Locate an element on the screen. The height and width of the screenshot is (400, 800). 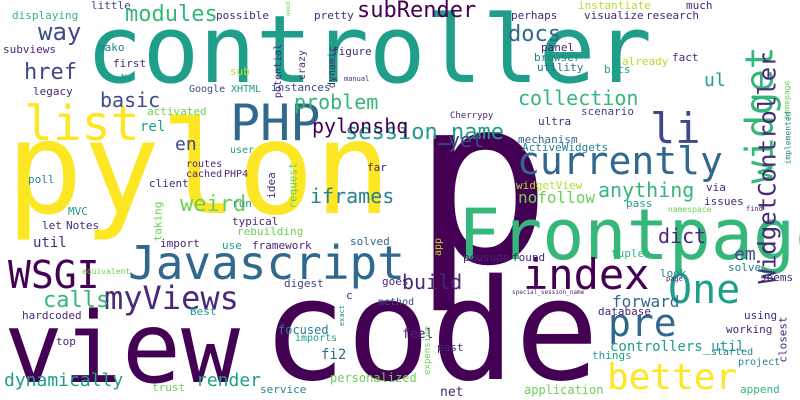
word: expensive is located at coordinates (427, 350).